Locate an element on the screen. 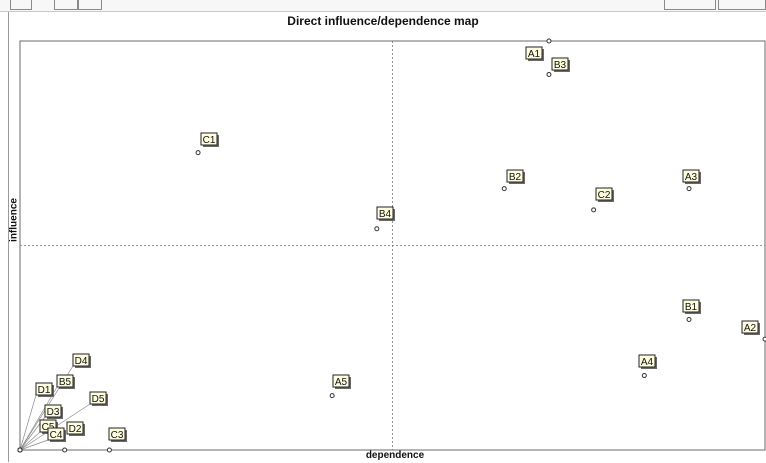  data-point-d2 is located at coordinates (65, 450).